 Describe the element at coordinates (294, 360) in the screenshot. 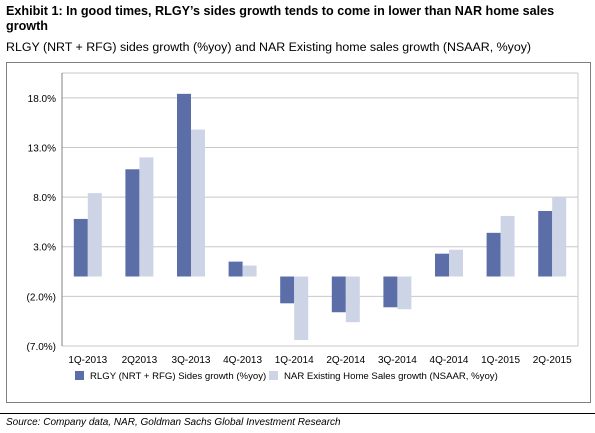

I see `x-tick-label: 1Q-2014` at that location.